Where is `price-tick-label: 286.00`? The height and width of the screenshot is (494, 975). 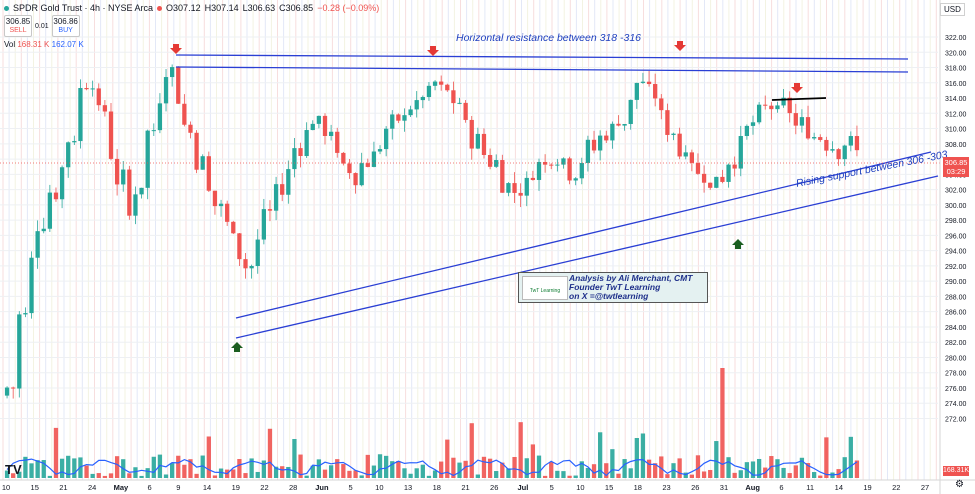 price-tick-label: 286.00 is located at coordinates (956, 313).